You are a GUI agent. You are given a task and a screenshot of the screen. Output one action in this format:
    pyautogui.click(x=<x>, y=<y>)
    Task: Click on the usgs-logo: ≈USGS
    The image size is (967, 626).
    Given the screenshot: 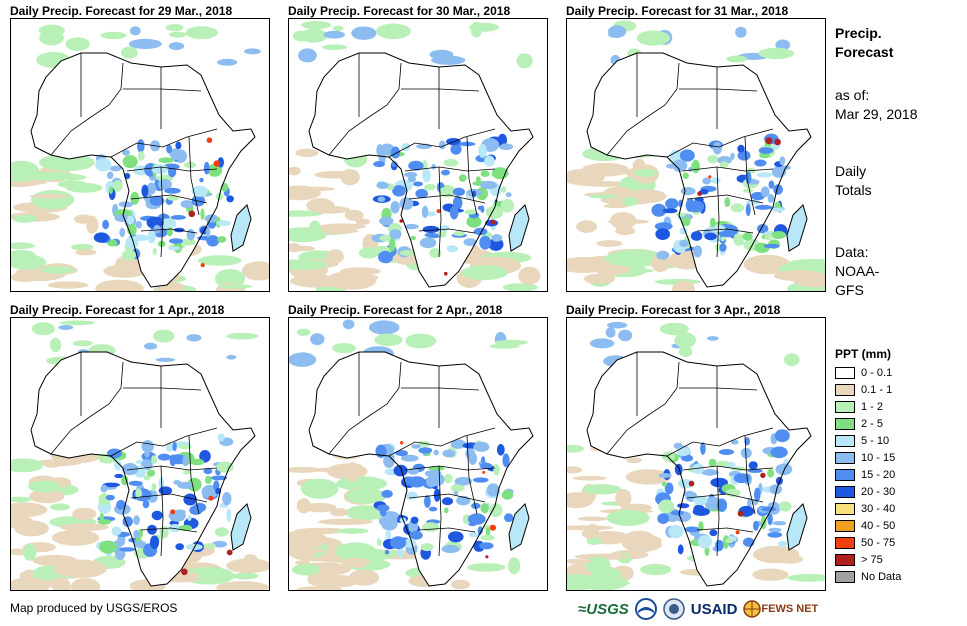 What is the action you would take?
    pyautogui.click(x=603, y=609)
    